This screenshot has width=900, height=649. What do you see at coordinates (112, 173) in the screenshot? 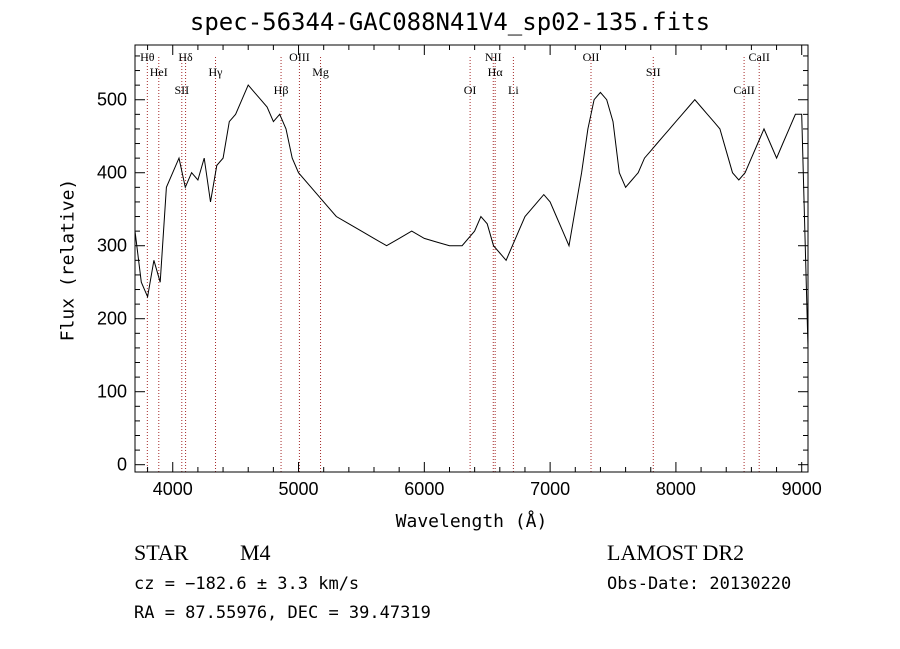
I see `y-tick-label: 400` at bounding box center [112, 173].